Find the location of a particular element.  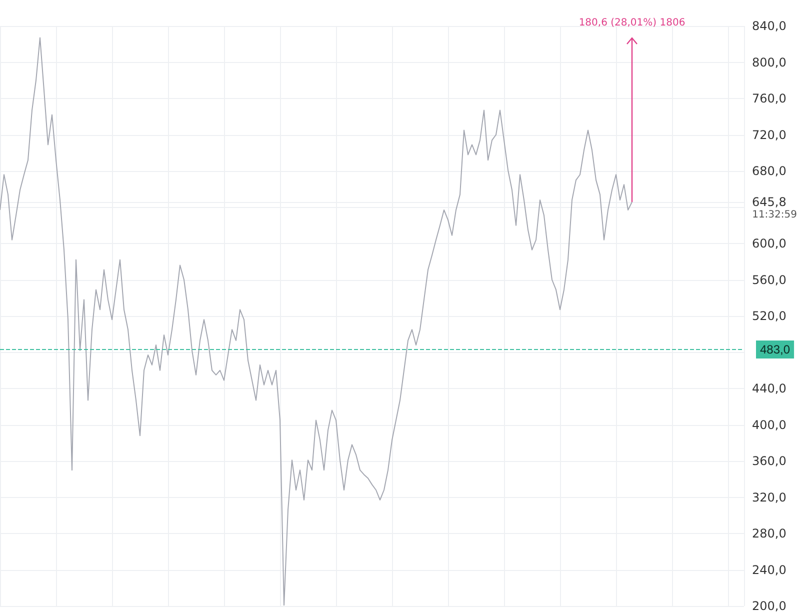

y-tick-label: 840,0 is located at coordinates (769, 26).